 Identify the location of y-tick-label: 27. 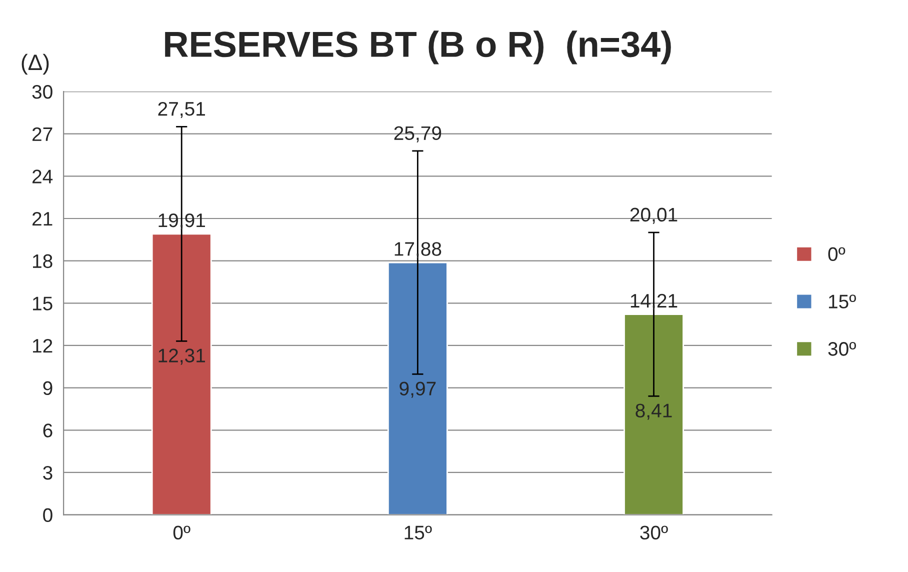
(42, 134).